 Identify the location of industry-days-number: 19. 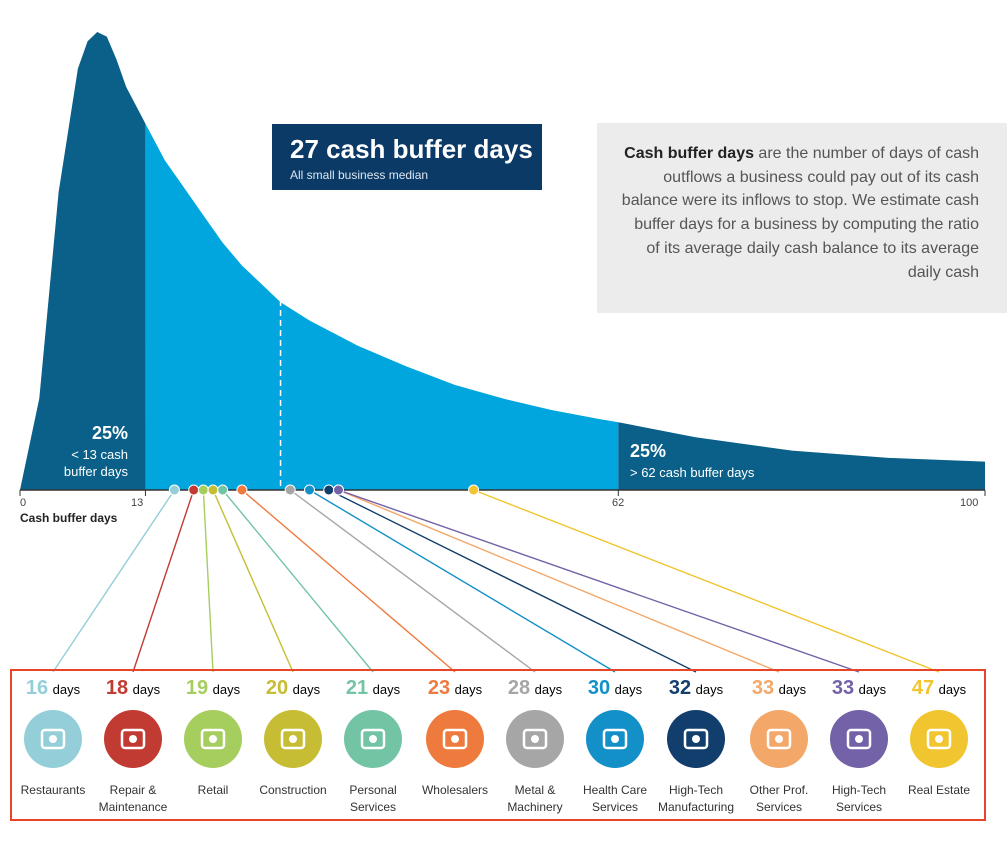
(197, 688).